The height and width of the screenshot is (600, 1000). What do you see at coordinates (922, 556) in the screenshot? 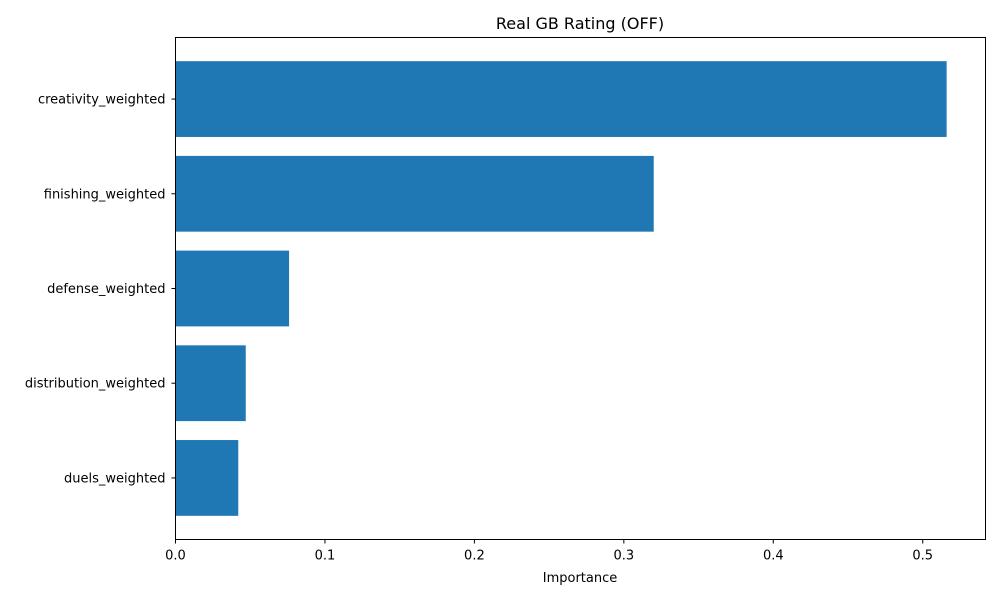
I see `x-tick-label: 0.5` at bounding box center [922, 556].